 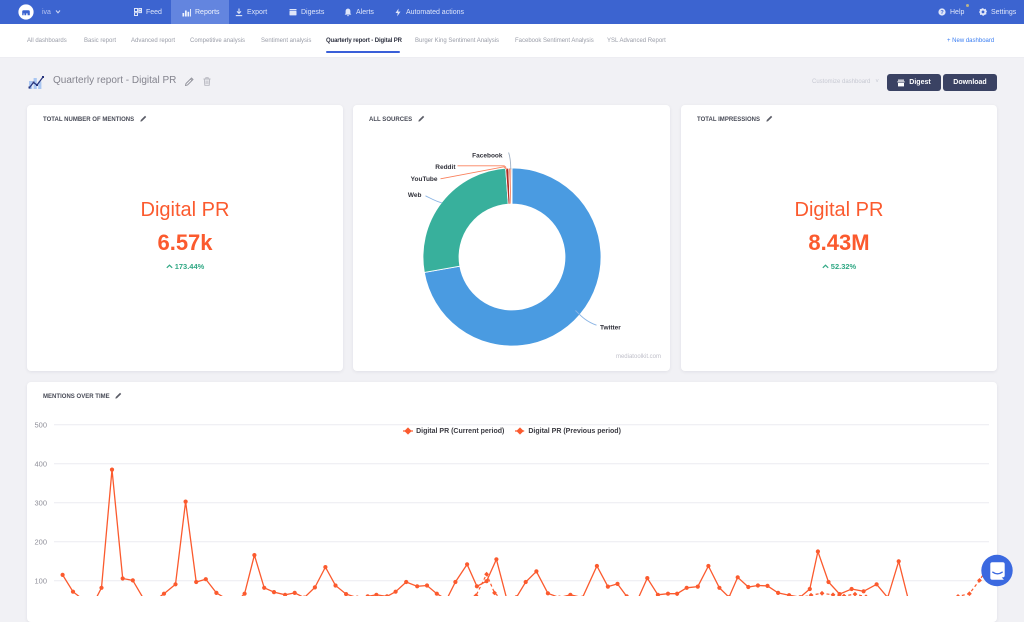 What do you see at coordinates (40, 541) in the screenshot?
I see `svg-text: 200` at bounding box center [40, 541].